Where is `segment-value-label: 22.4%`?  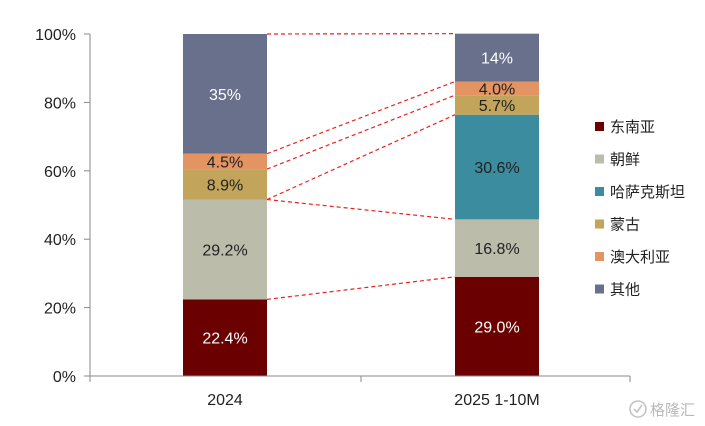
segment-value-label: 22.4% is located at coordinates (224, 339).